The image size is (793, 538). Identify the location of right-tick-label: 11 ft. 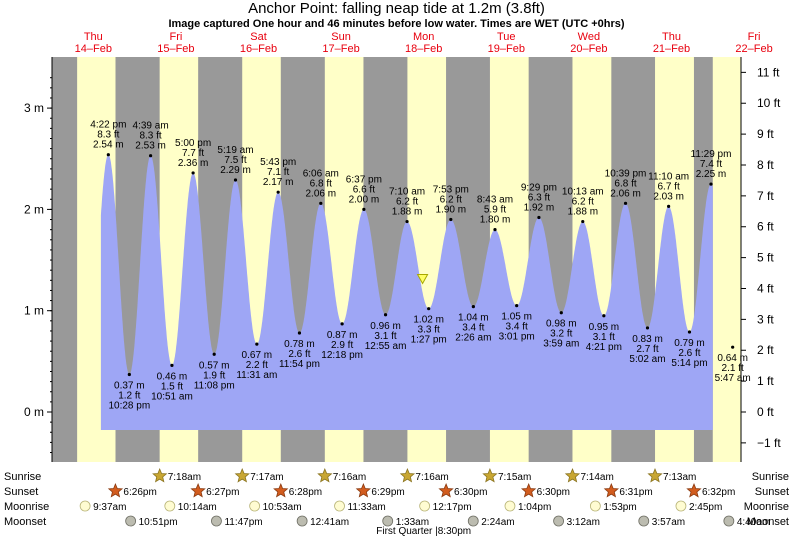
(768, 72).